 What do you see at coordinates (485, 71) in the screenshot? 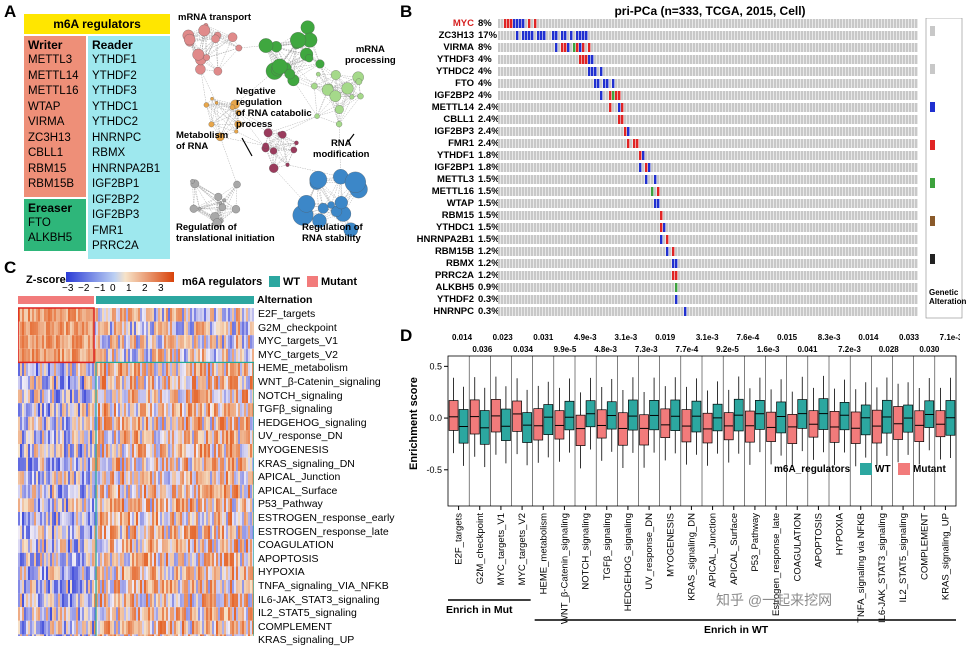
I see `oncoprint-pct-ythdc2: 4%` at bounding box center [485, 71].